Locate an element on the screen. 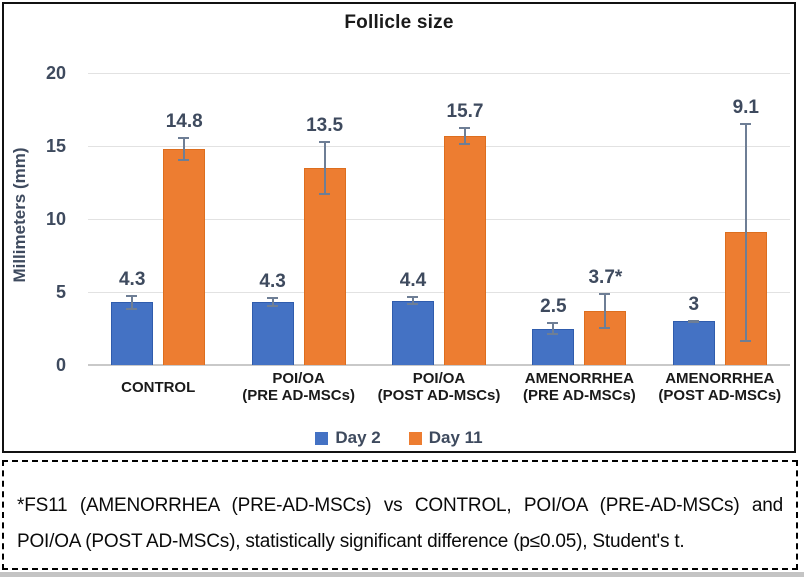  data-label: 15.7 is located at coordinates (465, 112).